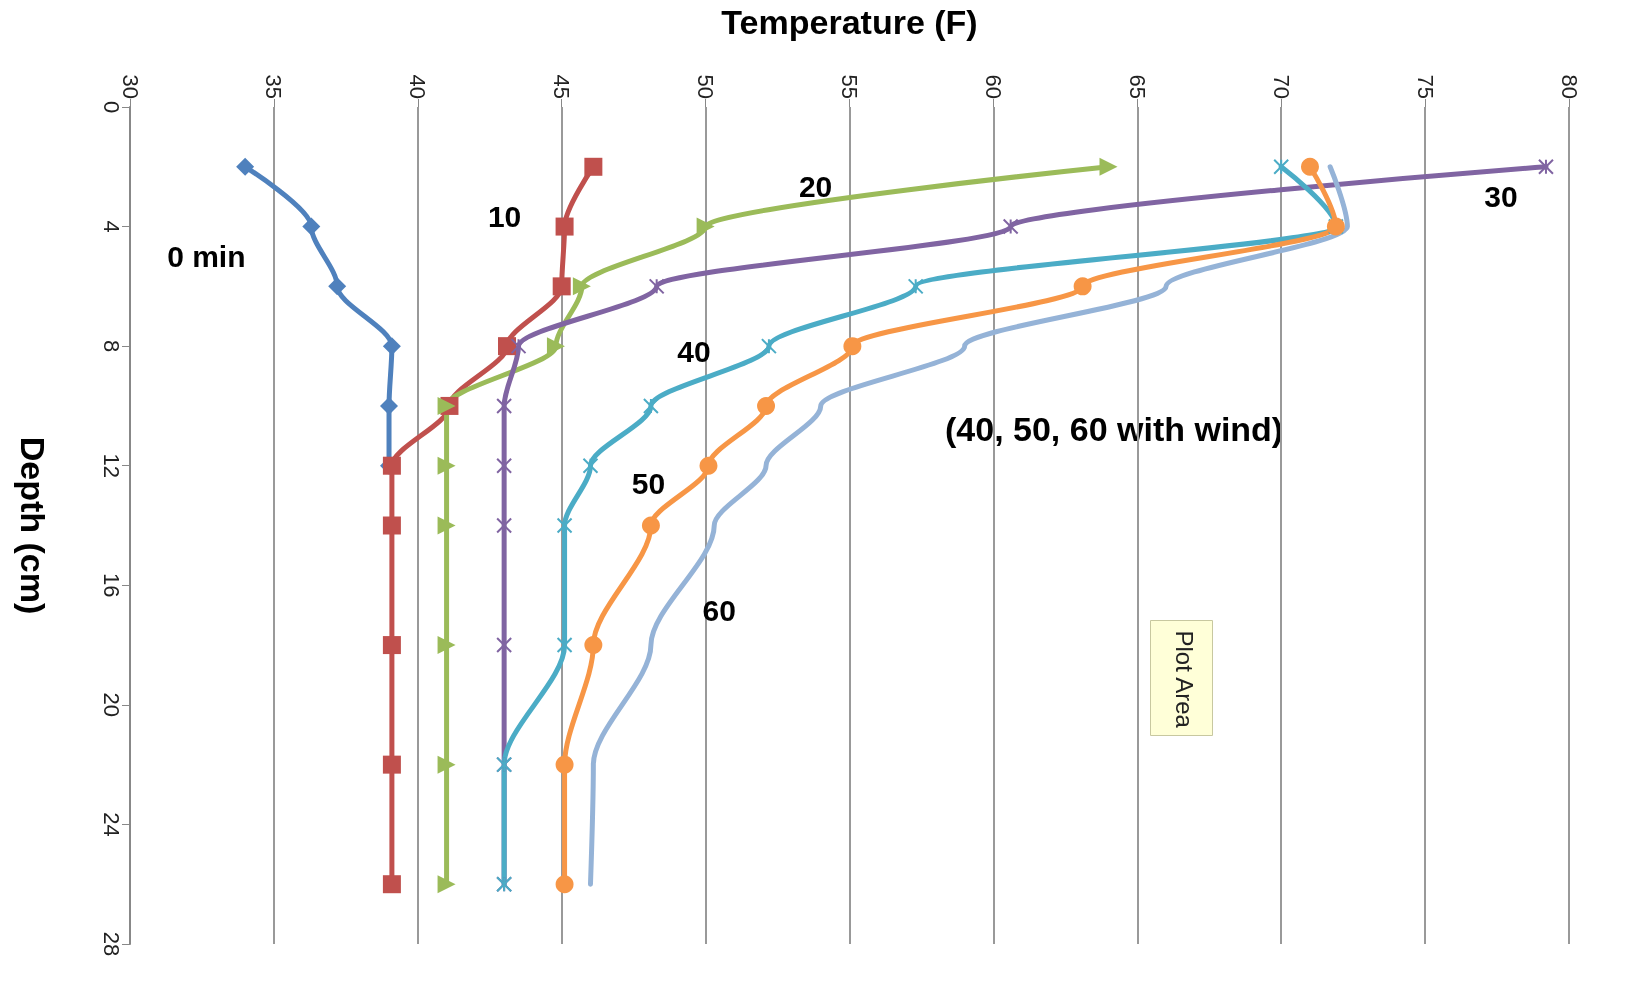 The width and height of the screenshot is (1639, 1002). What do you see at coordinates (849, 86) in the screenshot?
I see `x-tick-label: 55` at bounding box center [849, 86].